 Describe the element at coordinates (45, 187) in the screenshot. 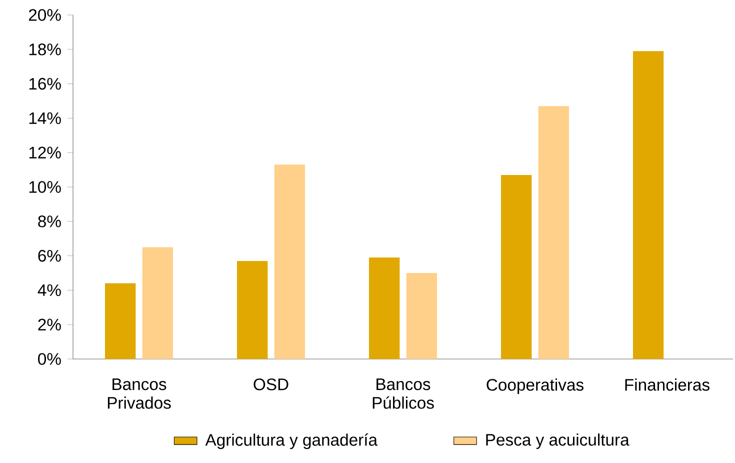

I see `y-tick-label: 10%` at that location.